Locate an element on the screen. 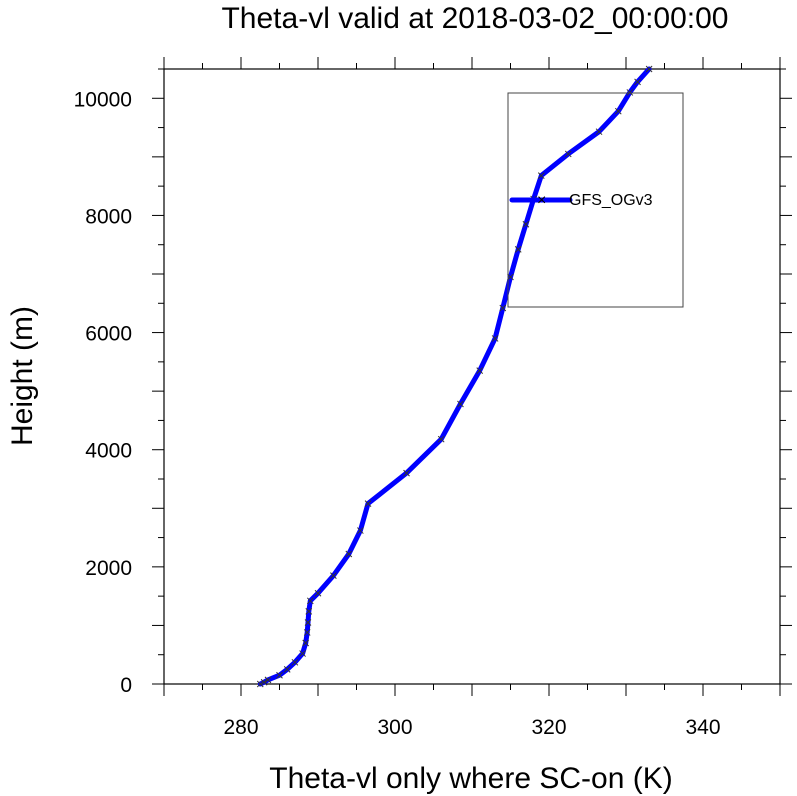 The width and height of the screenshot is (797, 796). y-axis-label: Height (m) is located at coordinates (22, 376).